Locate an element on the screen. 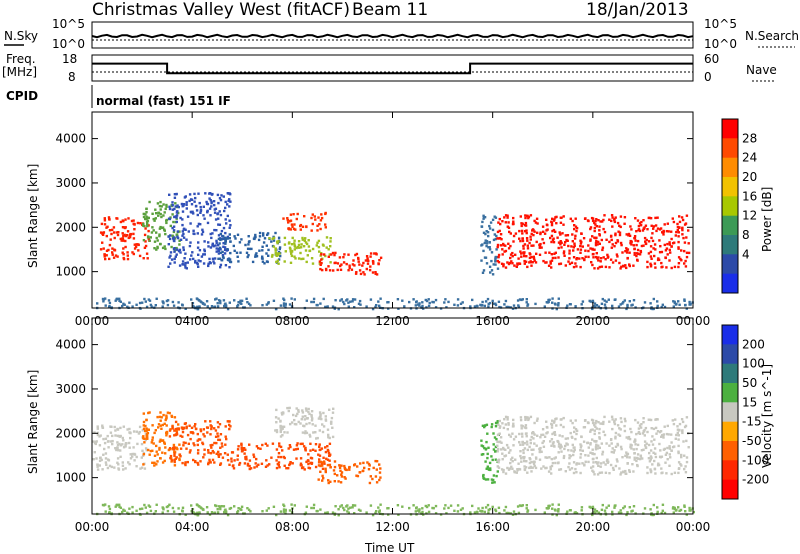  power-colorbar-tick-label: 8 is located at coordinates (746, 235).